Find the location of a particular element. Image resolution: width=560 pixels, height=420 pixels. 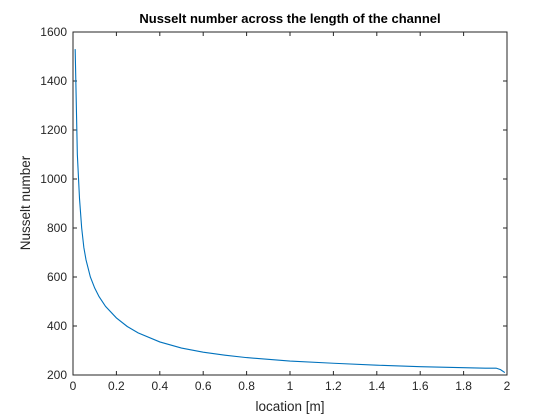

y-tick-label: 400 is located at coordinates (57, 326).